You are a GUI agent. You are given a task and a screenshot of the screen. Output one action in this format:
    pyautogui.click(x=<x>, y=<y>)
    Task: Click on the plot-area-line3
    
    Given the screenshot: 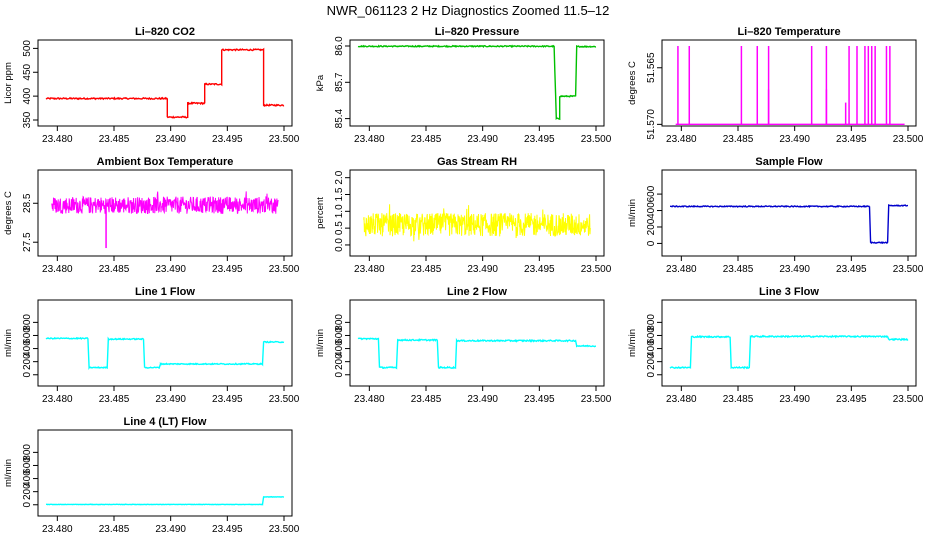 What is the action you would take?
    pyautogui.click(x=789, y=352)
    